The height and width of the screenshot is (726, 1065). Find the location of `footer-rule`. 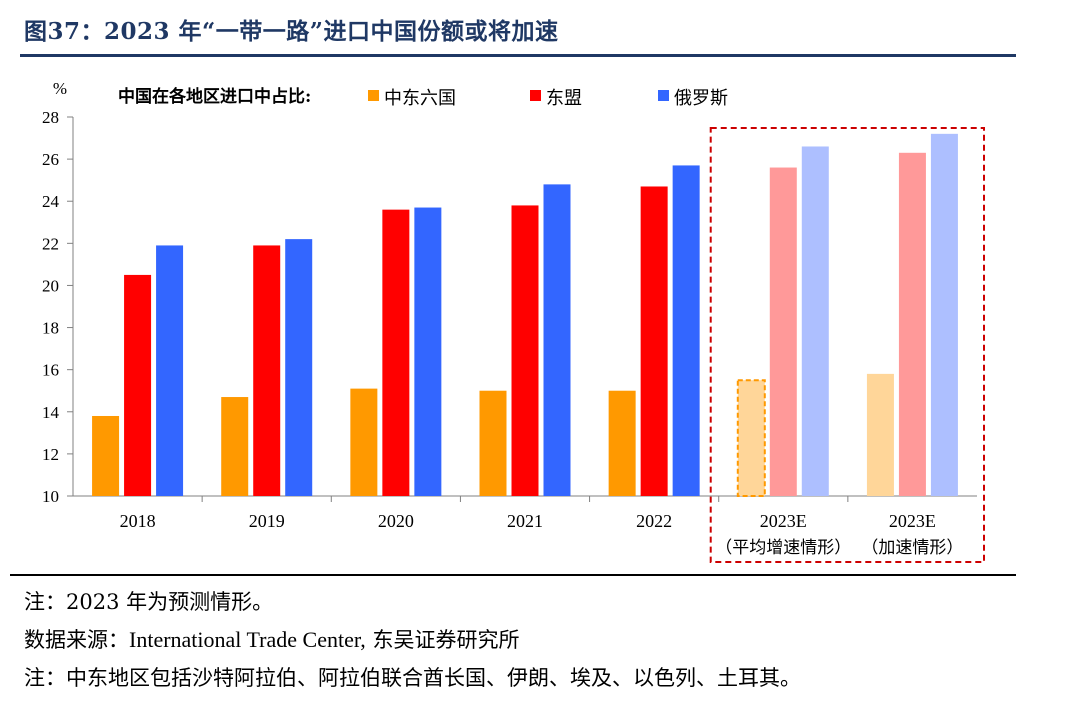

footer-rule is located at coordinates (513, 575).